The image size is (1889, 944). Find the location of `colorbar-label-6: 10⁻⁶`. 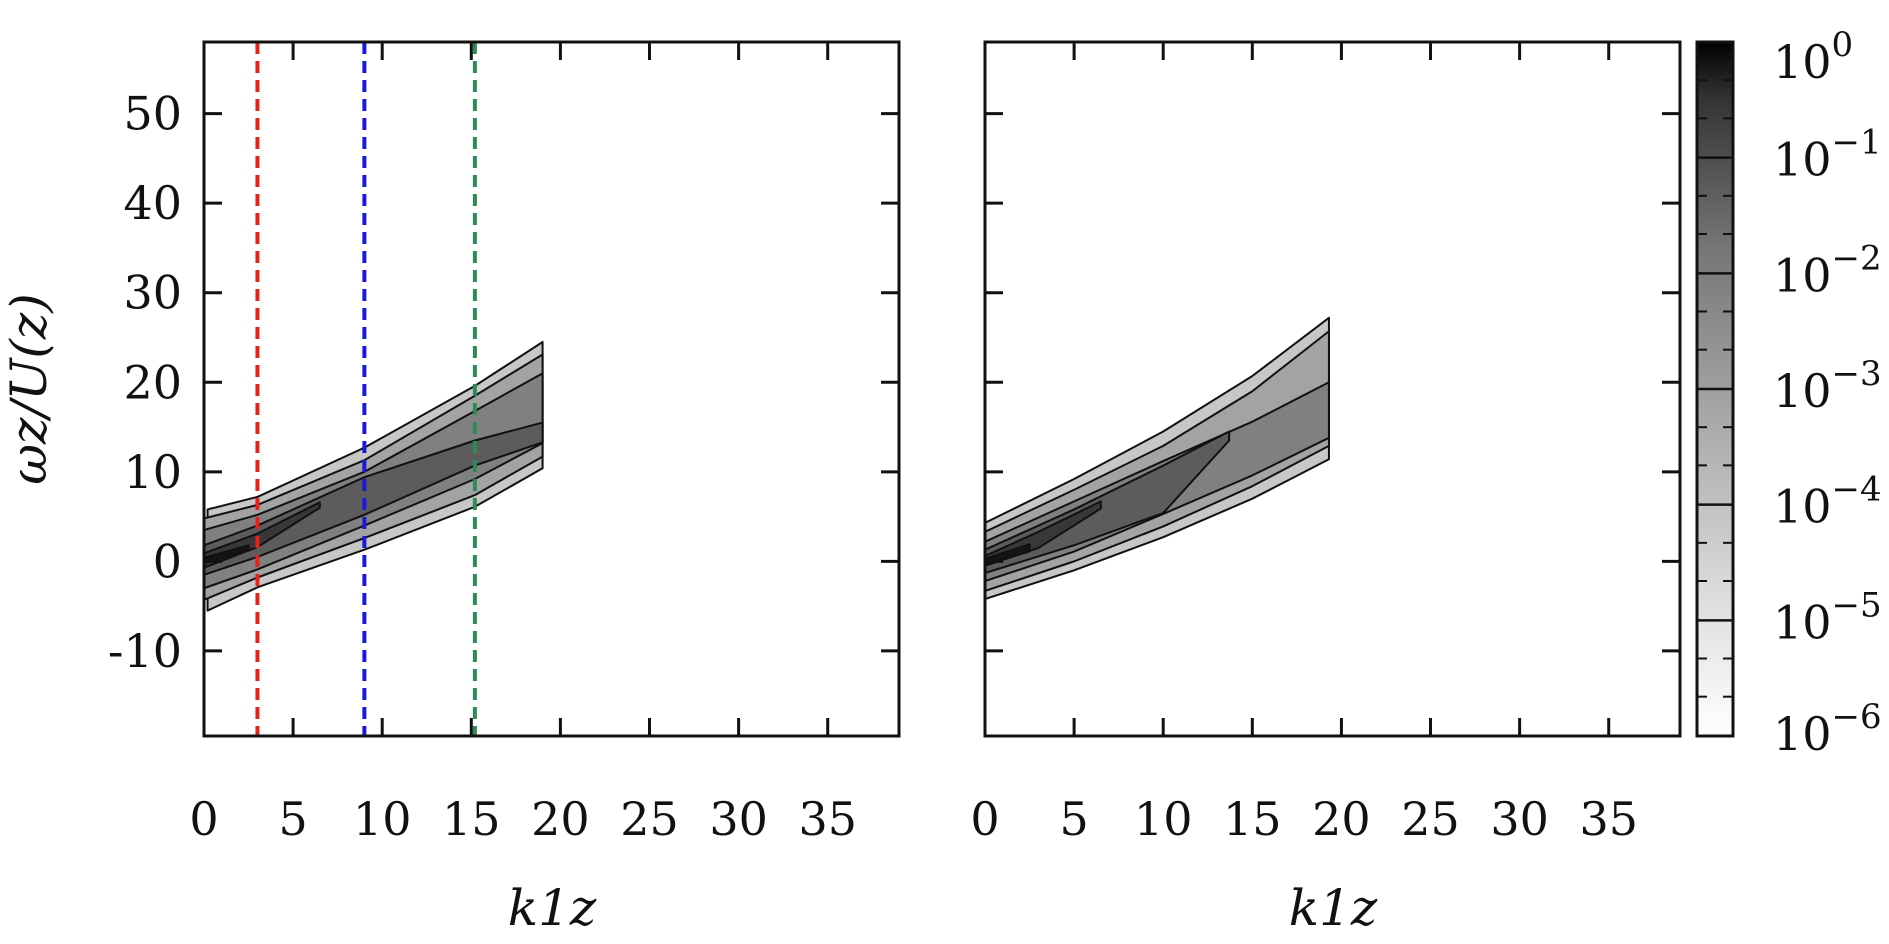

colorbar-label-6: 10⁻⁶ is located at coordinates (1827, 729).